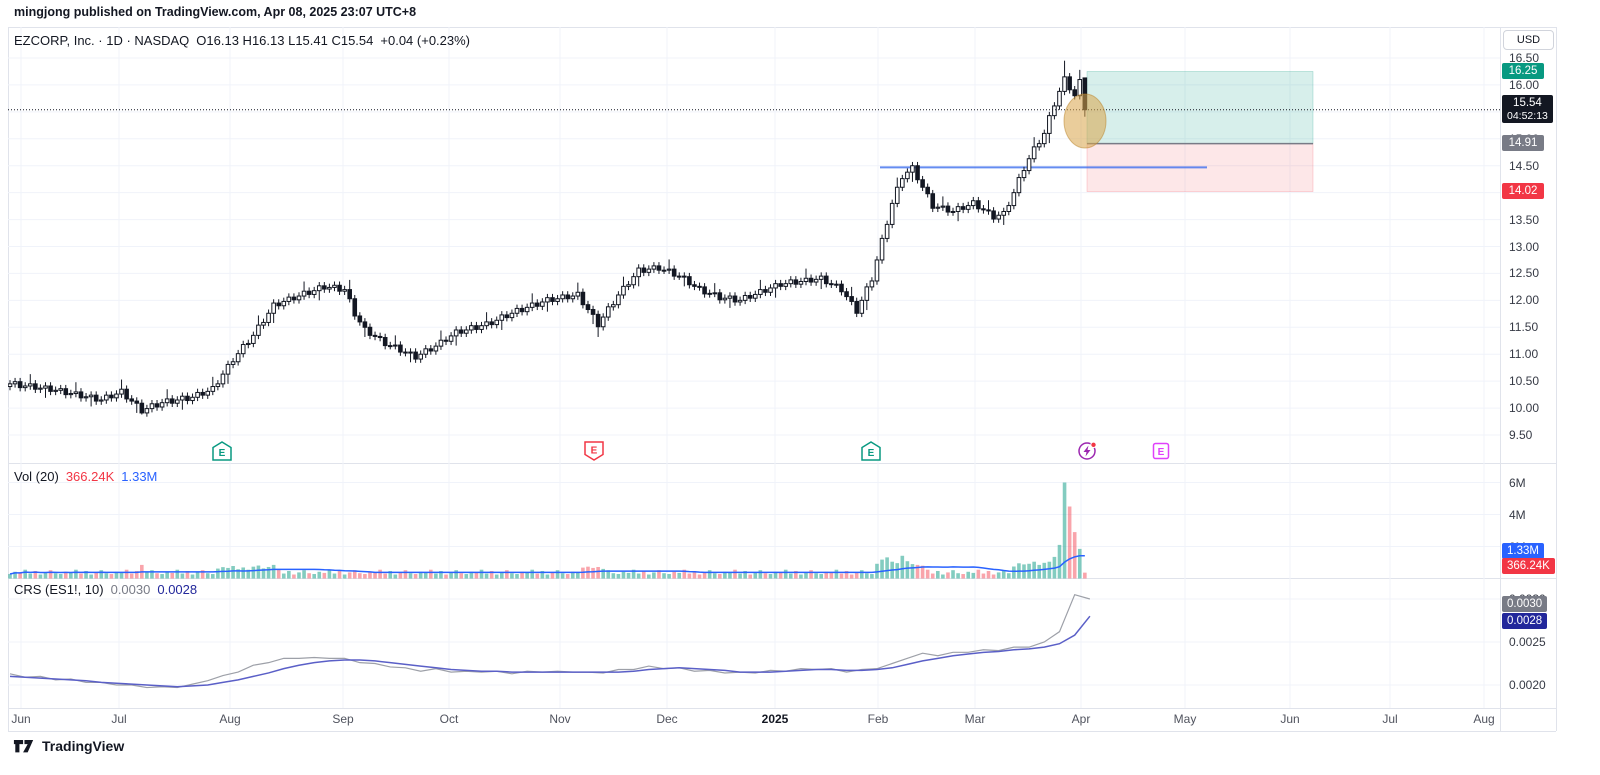 This screenshot has width=1600, height=775. What do you see at coordinates (1527, 102) in the screenshot?
I see `badge-price: 15.54` at bounding box center [1527, 102].